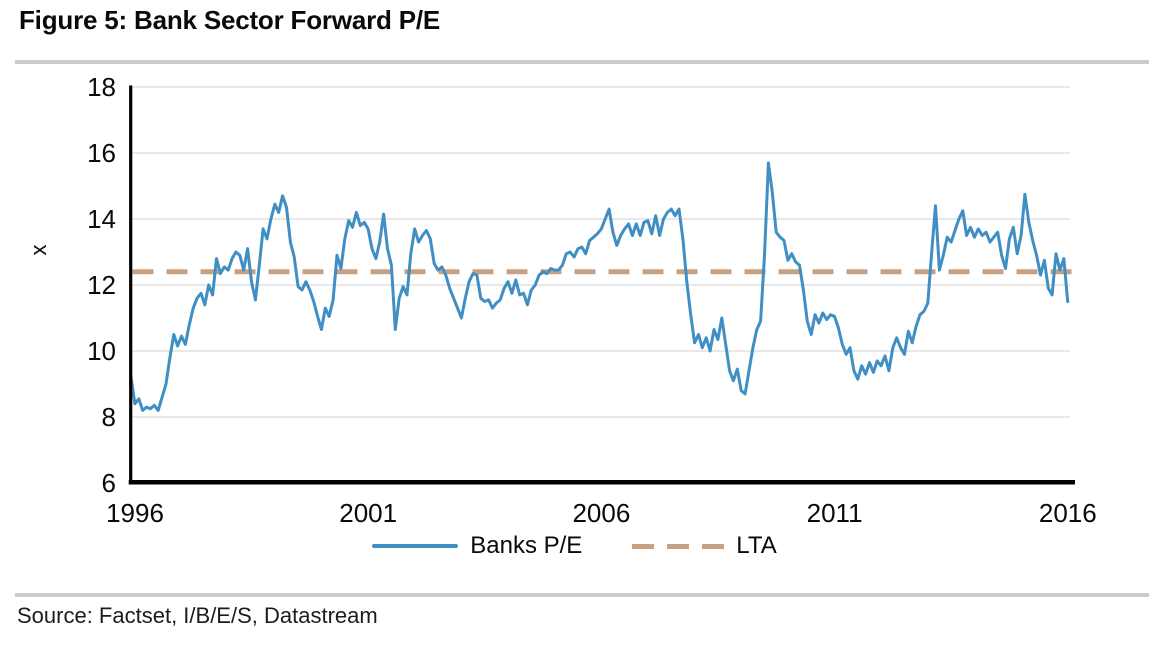 This screenshot has height=646, width=1149. I want to click on source-text: Source: Factset, I/B/E/S, Datastream, so click(197, 615).